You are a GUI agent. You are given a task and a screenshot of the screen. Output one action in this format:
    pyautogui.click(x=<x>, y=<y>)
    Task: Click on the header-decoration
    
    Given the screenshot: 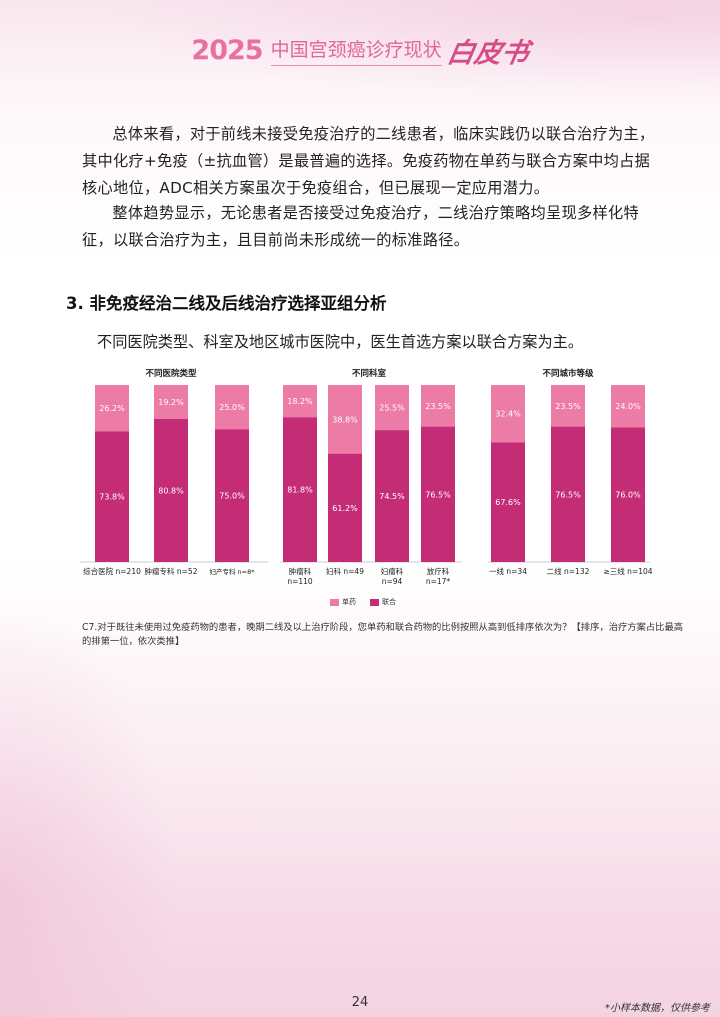 What is the action you would take?
    pyautogui.click(x=360, y=60)
    